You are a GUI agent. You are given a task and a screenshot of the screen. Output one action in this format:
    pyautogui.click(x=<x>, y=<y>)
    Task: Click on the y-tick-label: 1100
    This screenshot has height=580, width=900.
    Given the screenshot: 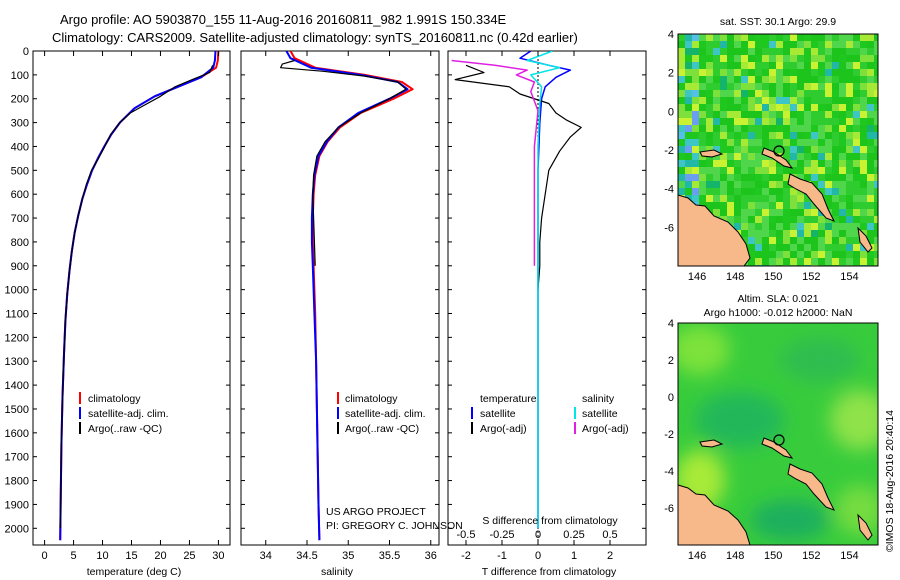 What is the action you would take?
    pyautogui.click(x=17, y=315)
    